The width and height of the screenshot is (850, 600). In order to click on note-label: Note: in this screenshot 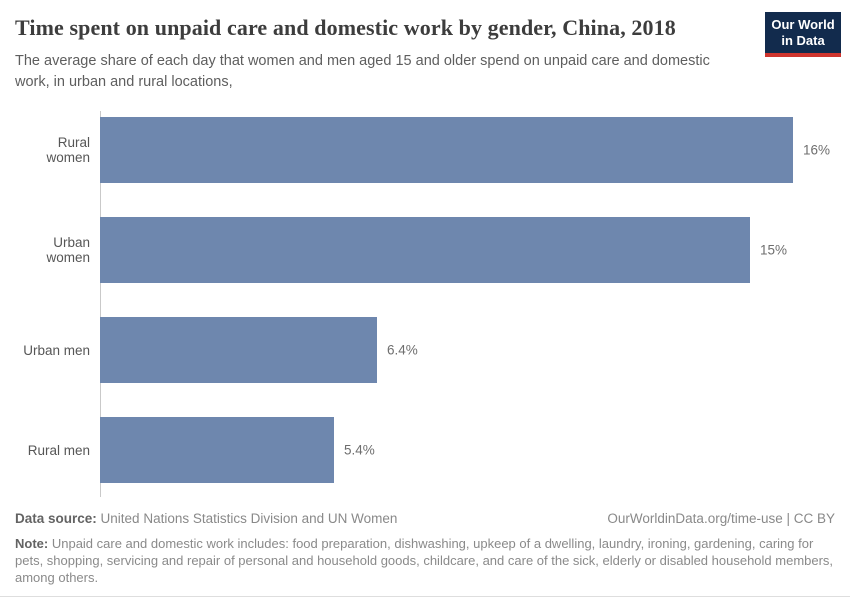, I will do `click(32, 543)`.